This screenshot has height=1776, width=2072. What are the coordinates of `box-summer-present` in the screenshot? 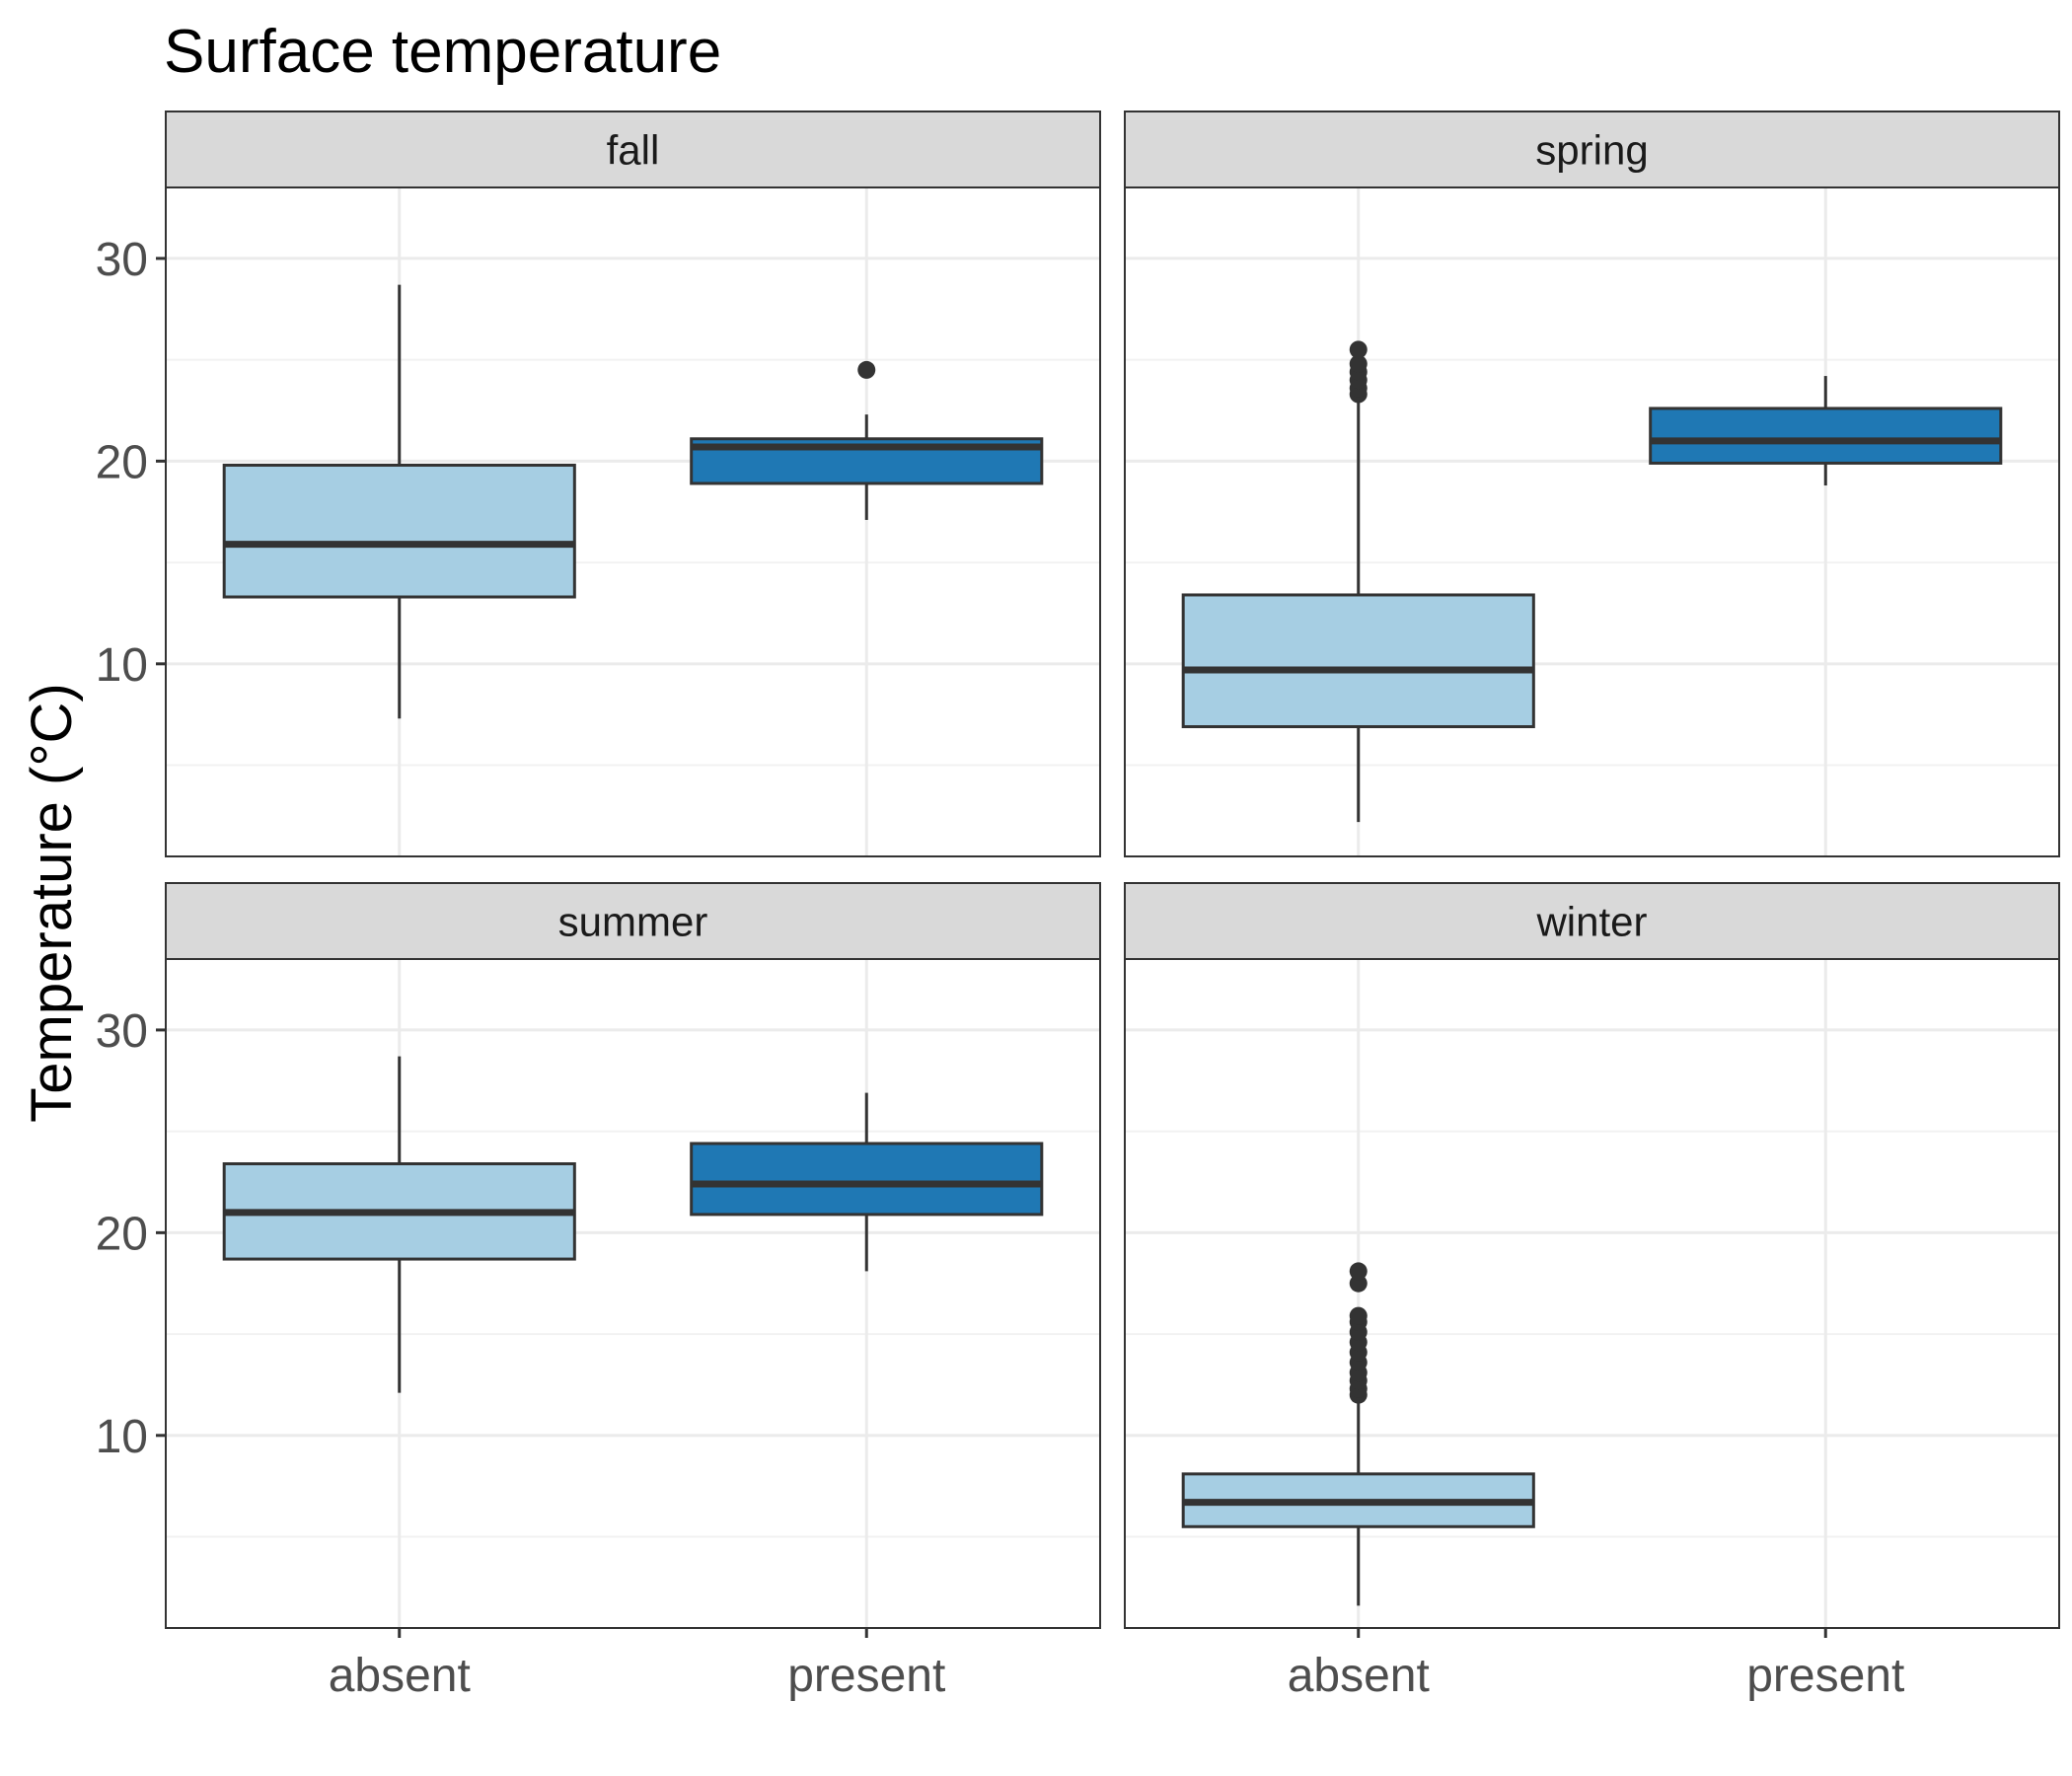 It's located at (867, 1182).